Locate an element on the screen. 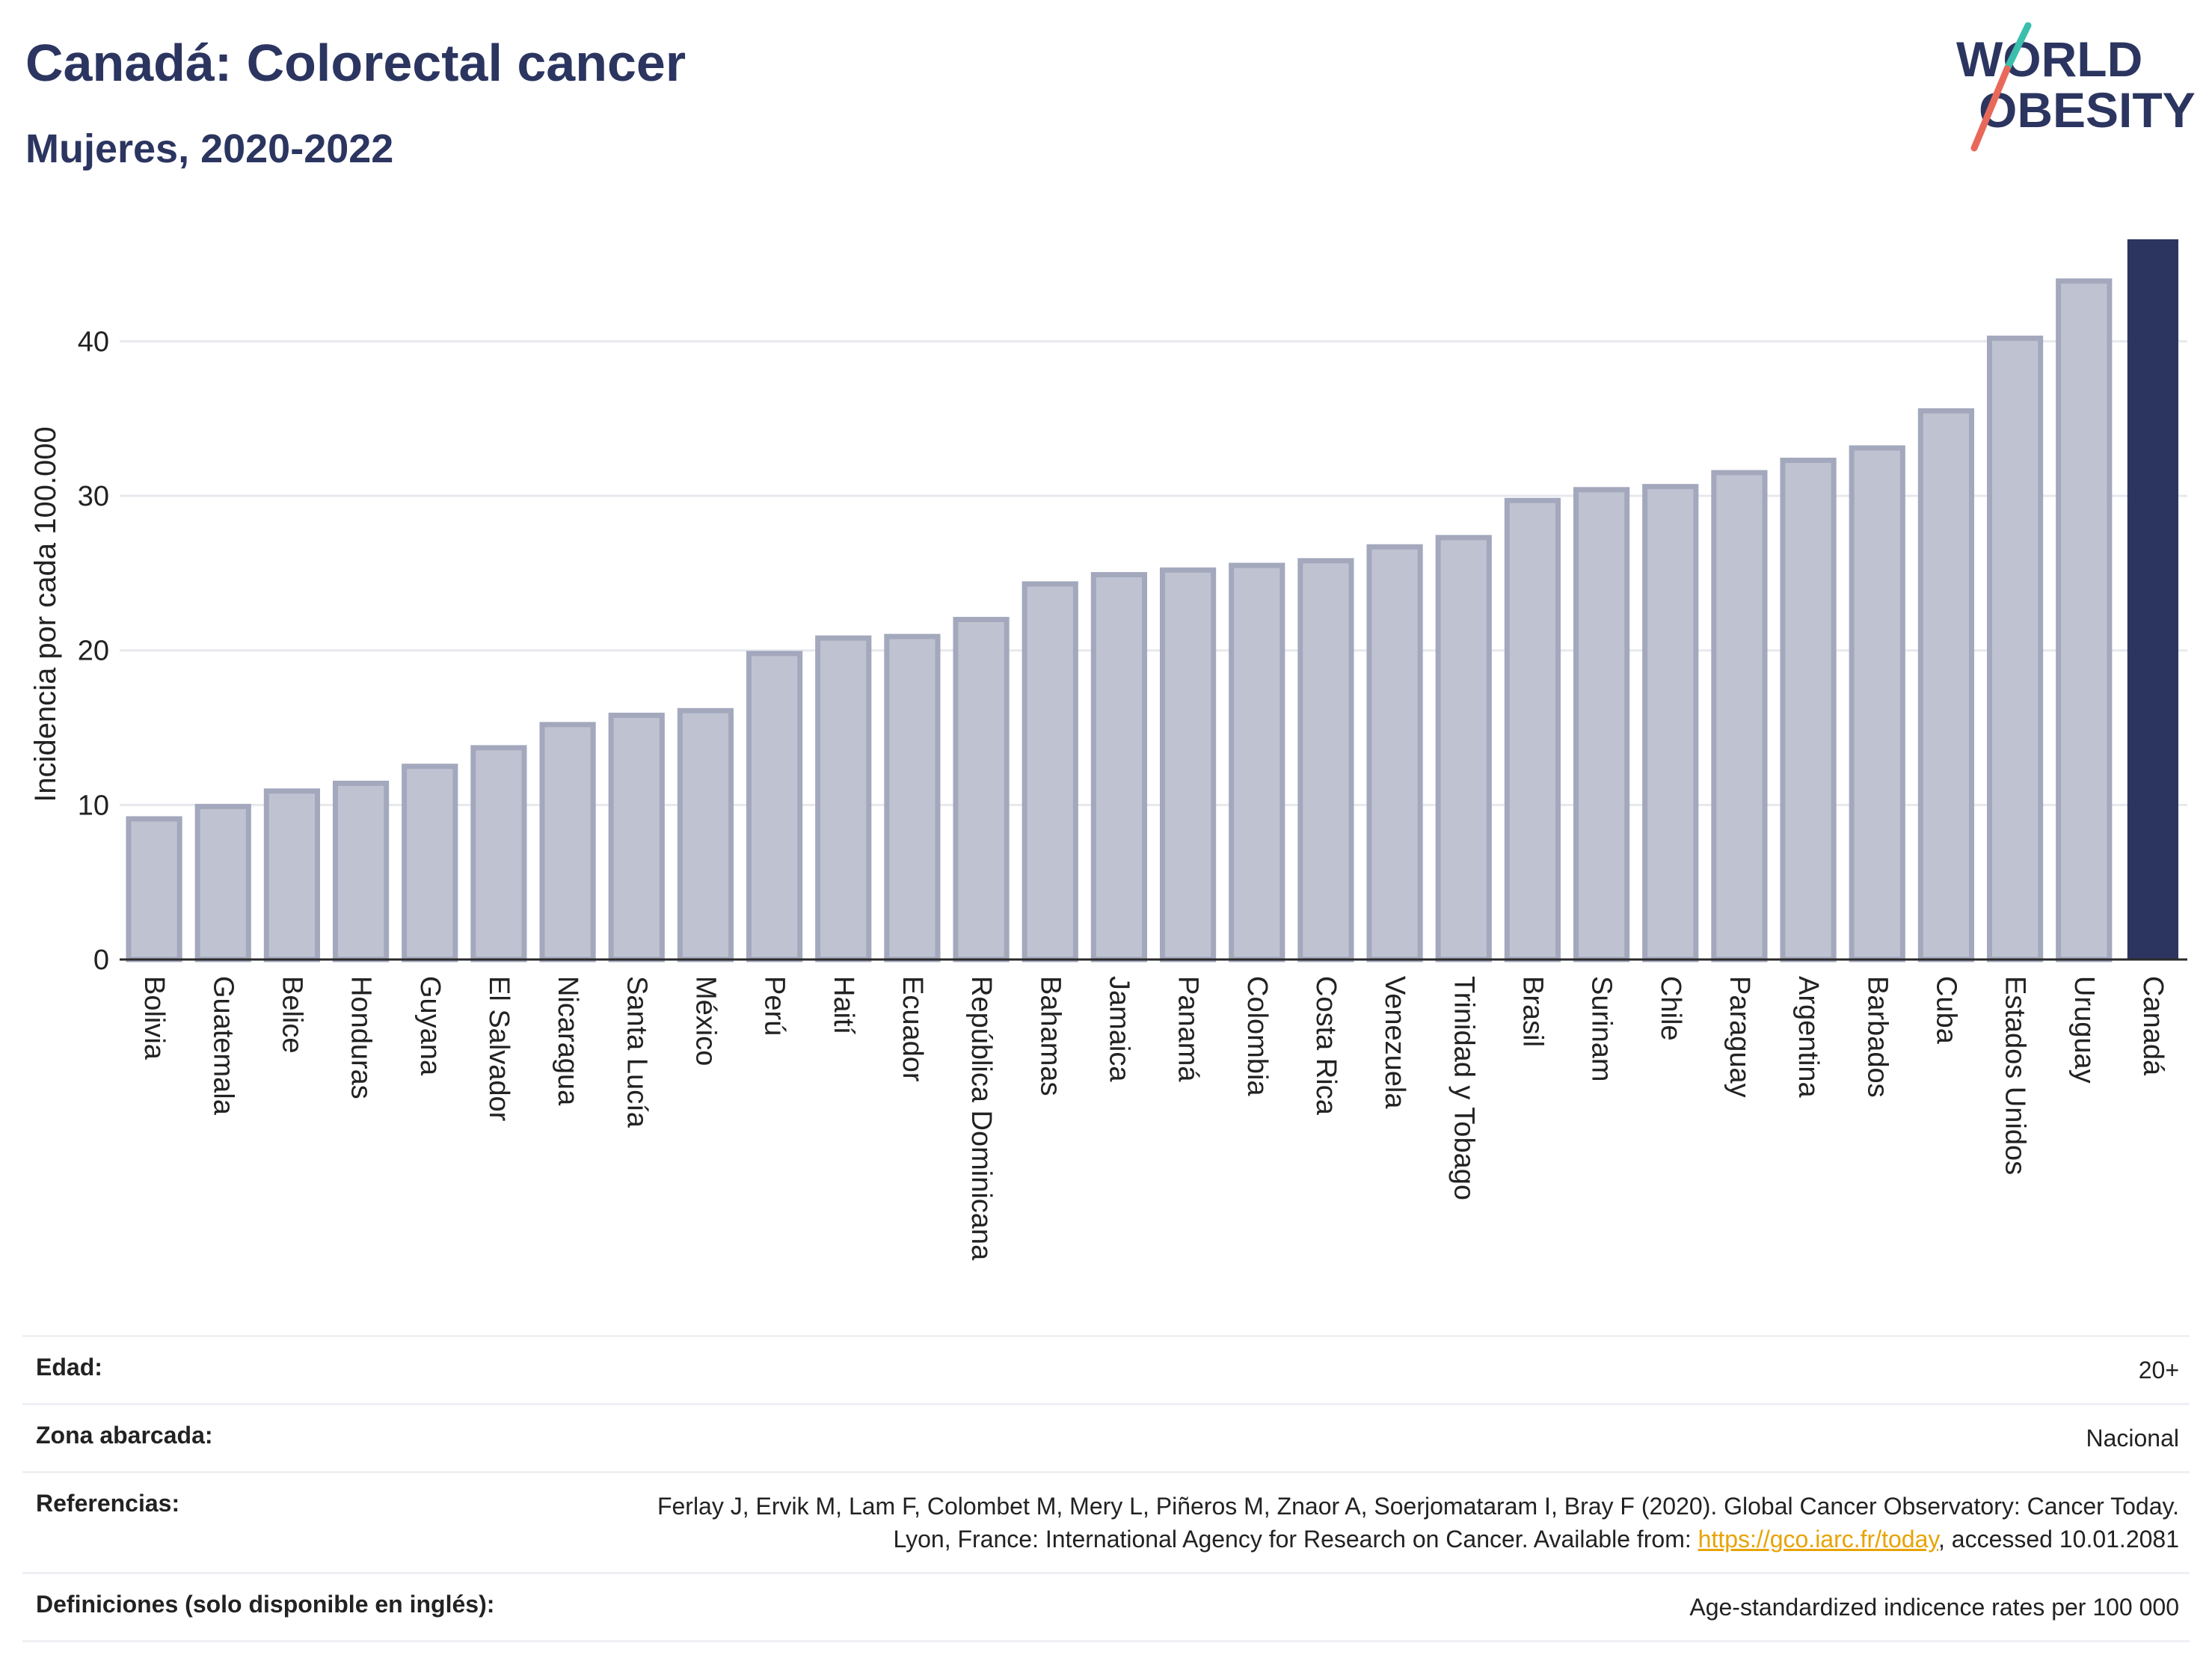 This screenshot has width=2212, height=1655. chart-subtitle: Mujeres, 2020-2022 is located at coordinates (209, 148).